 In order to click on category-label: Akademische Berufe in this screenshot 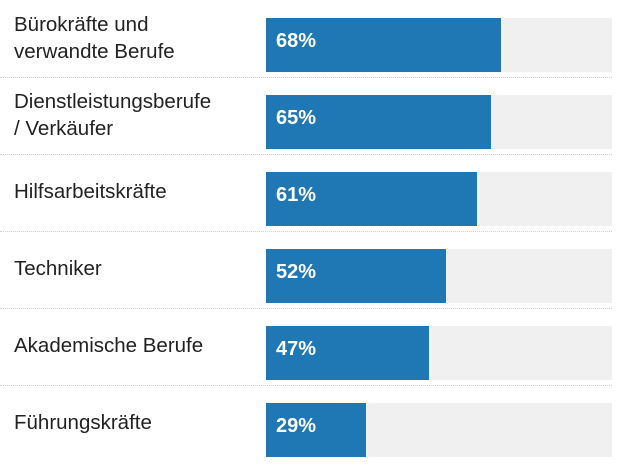, I will do `click(109, 346)`.